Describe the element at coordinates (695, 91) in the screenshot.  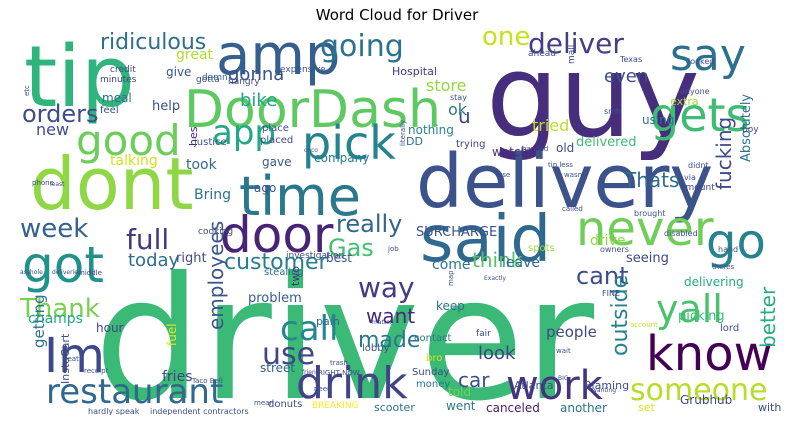
I see `word: anyone` at that location.